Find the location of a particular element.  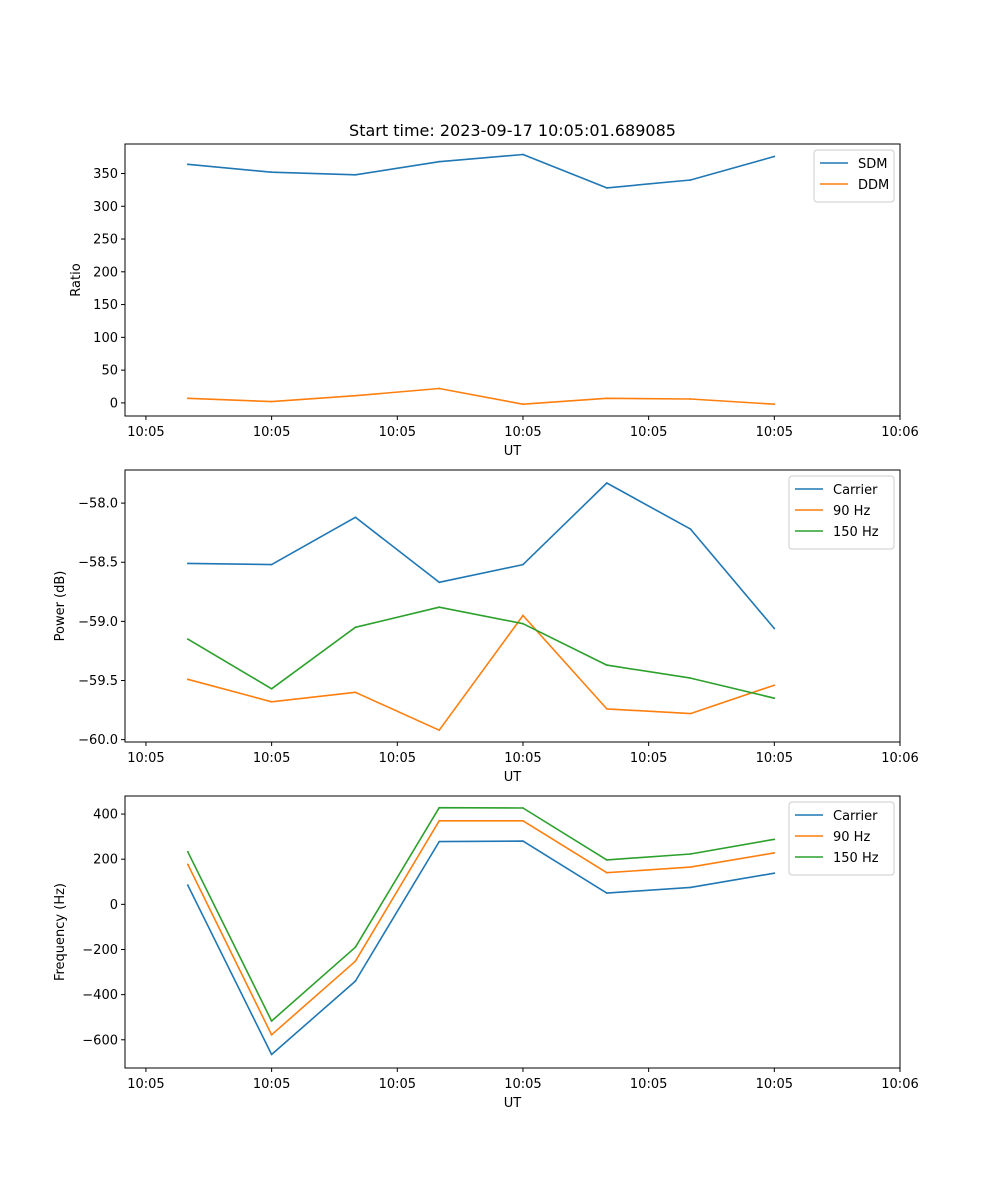

y-tick-label: −58.0 is located at coordinates (98, 504).